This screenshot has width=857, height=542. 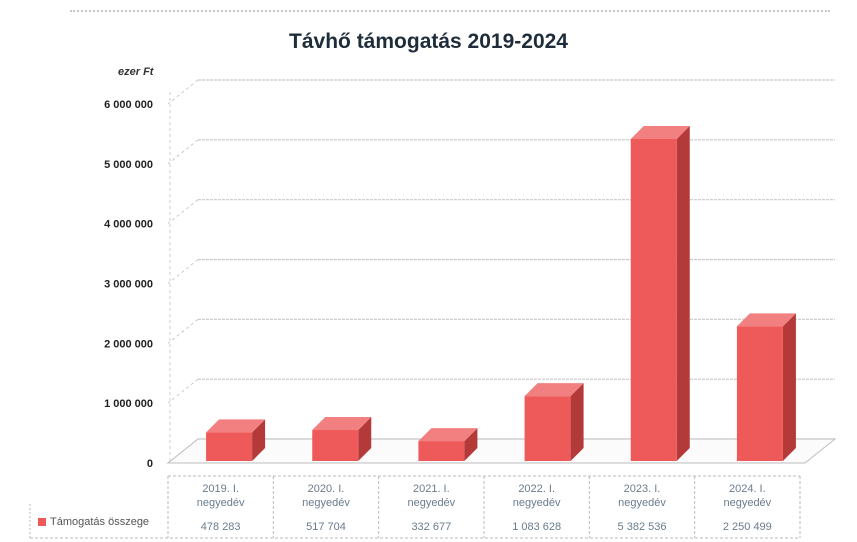 What do you see at coordinates (128, 165) in the screenshot?
I see `y-tick-label: 5 000 000` at bounding box center [128, 165].